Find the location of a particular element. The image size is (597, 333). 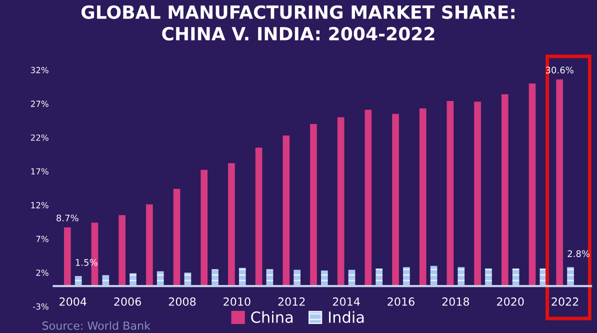

y-tick-label: 7% is located at coordinates (42, 239).